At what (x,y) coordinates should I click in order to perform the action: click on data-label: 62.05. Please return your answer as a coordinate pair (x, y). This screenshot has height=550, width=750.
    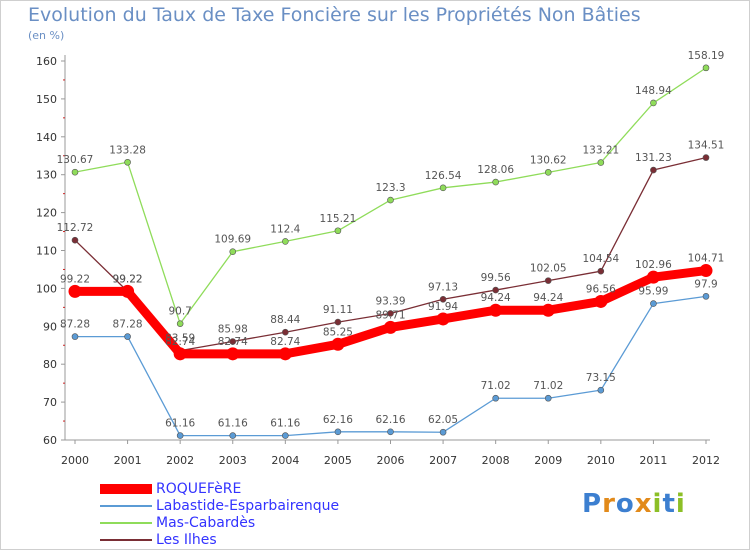
    Looking at the image, I should click on (443, 420).